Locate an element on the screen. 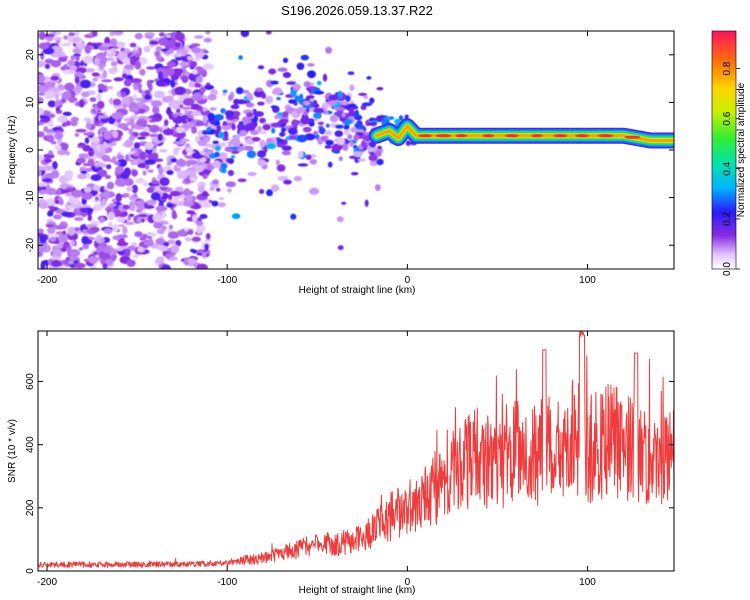 The image size is (750, 600). x-tick-label: -100 is located at coordinates (227, 582).